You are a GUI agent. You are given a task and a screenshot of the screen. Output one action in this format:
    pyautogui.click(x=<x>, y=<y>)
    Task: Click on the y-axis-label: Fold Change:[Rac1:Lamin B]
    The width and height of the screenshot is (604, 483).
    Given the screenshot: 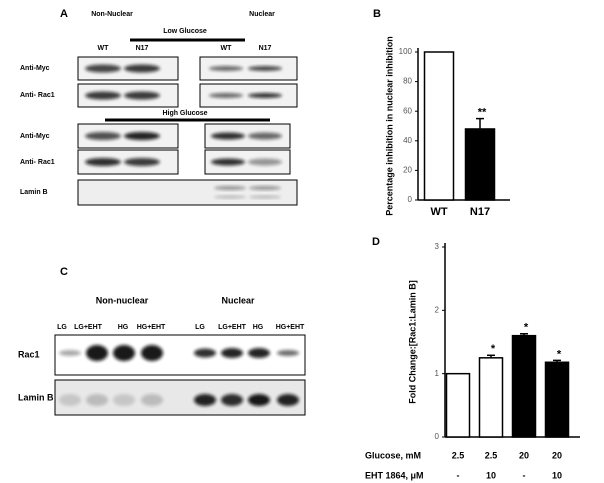 What is the action you would take?
    pyautogui.click(x=412, y=342)
    